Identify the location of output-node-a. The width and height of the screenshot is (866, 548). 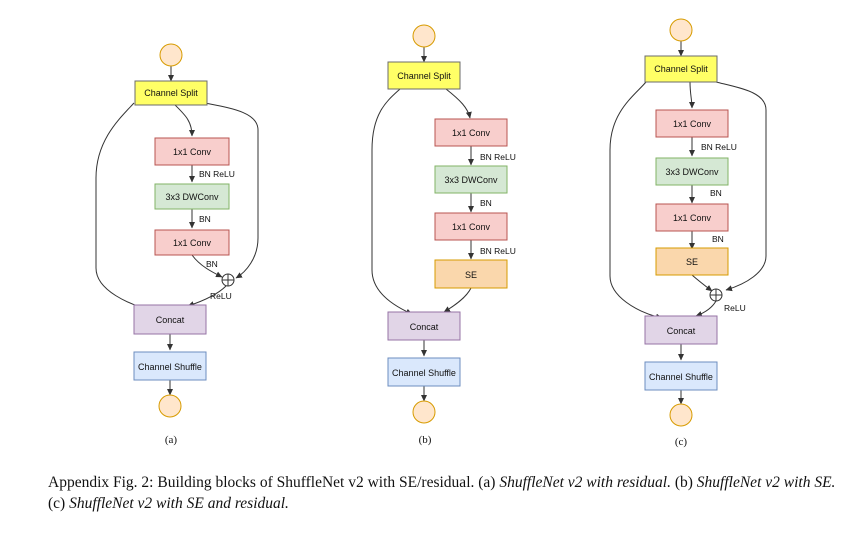
(170, 406).